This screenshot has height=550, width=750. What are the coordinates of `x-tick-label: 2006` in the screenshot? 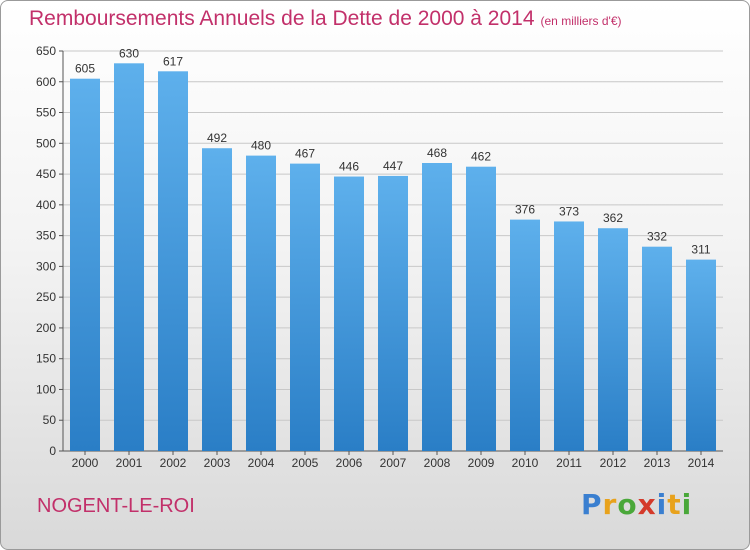 It's located at (349, 463).